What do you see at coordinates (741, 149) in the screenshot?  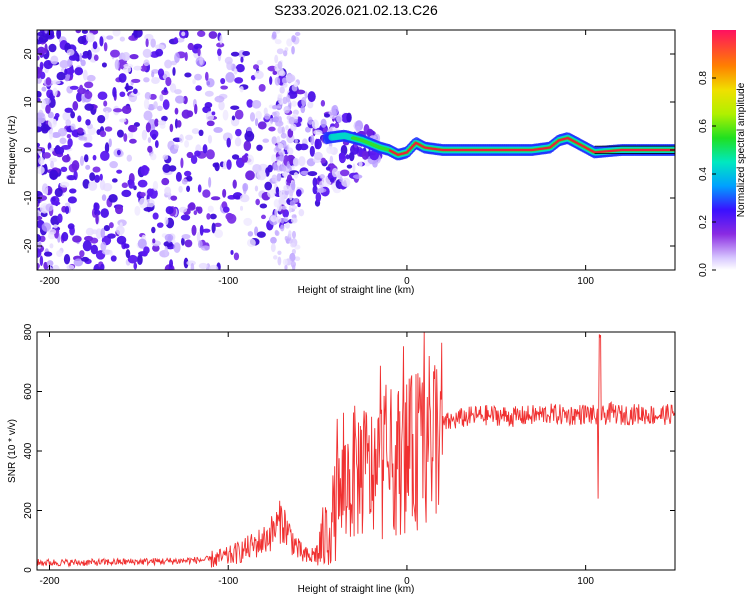 I see `colorbar-label: Normalized spectral amplitude` at bounding box center [741, 149].